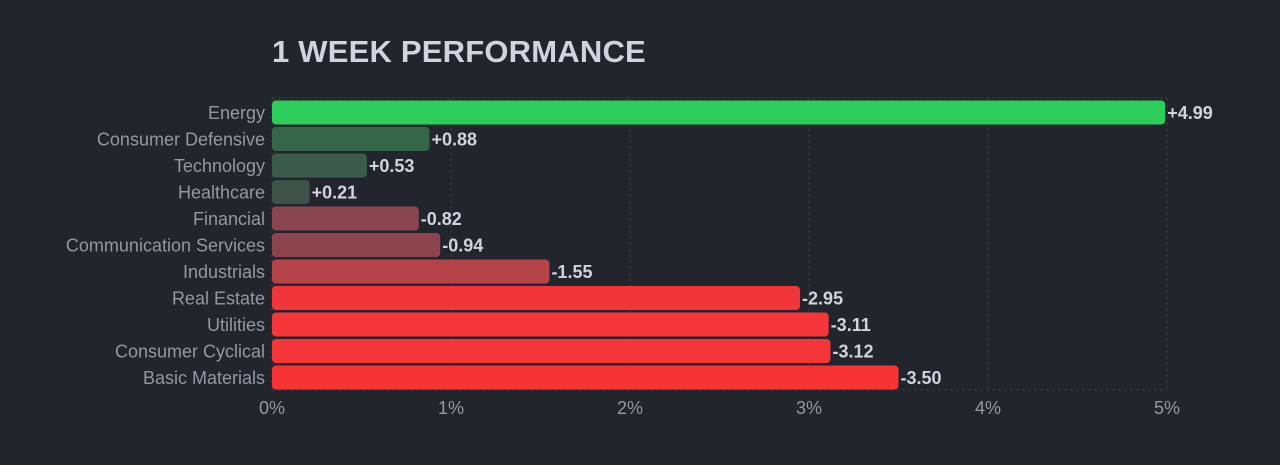  I want to click on category-label: Energy, so click(236, 113).